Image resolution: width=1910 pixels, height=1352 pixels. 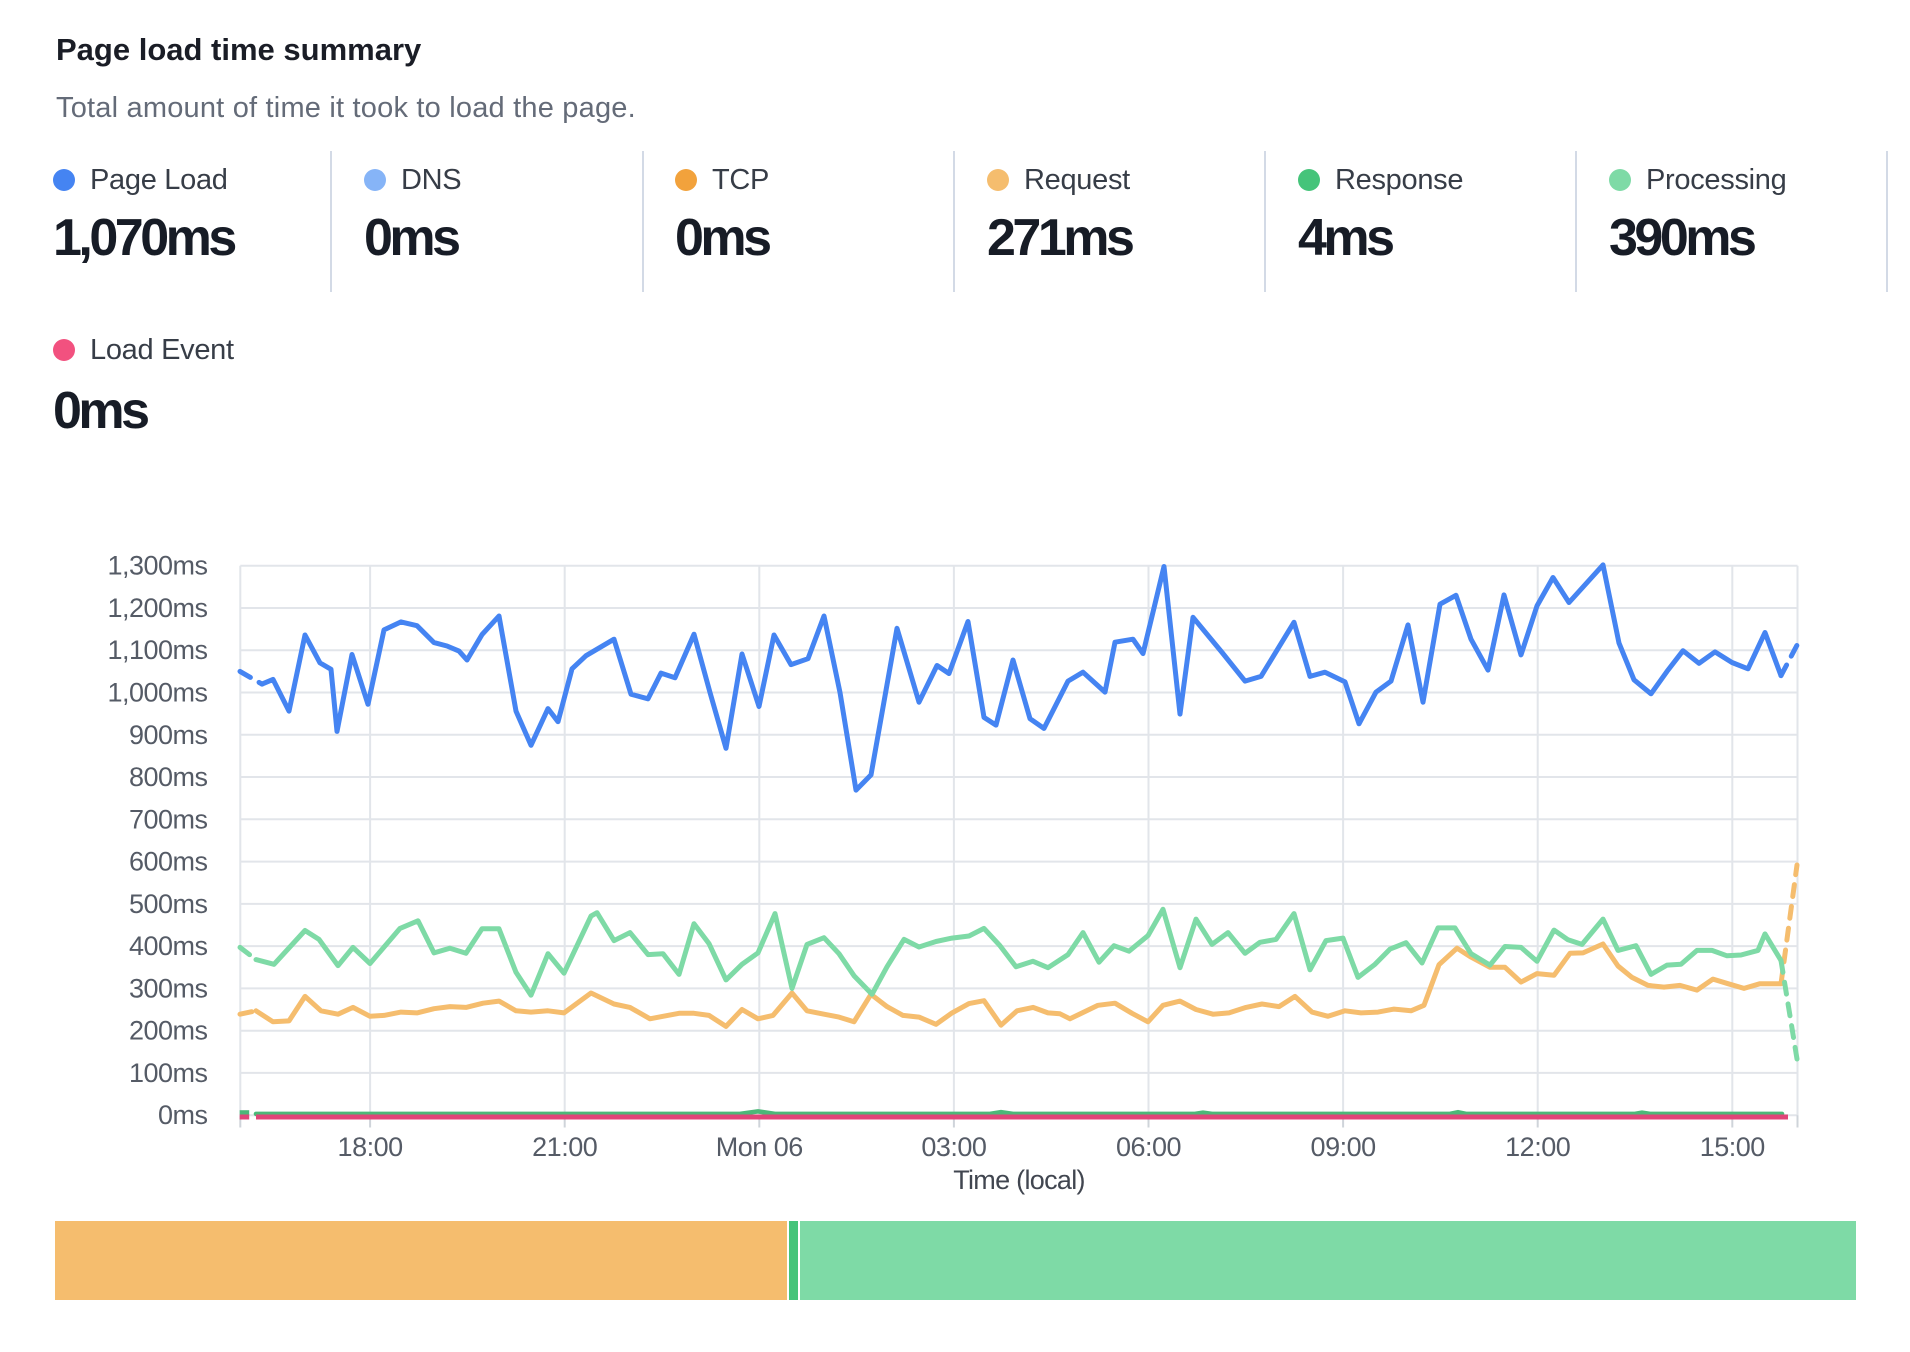 What do you see at coordinates (168, 988) in the screenshot?
I see `svg-text: 300ms` at bounding box center [168, 988].